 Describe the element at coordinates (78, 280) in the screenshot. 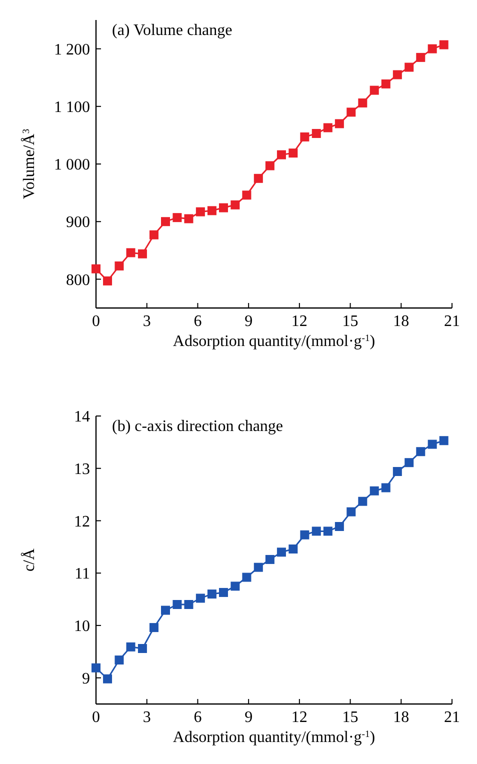

I see `y-tick-label: 800` at that location.